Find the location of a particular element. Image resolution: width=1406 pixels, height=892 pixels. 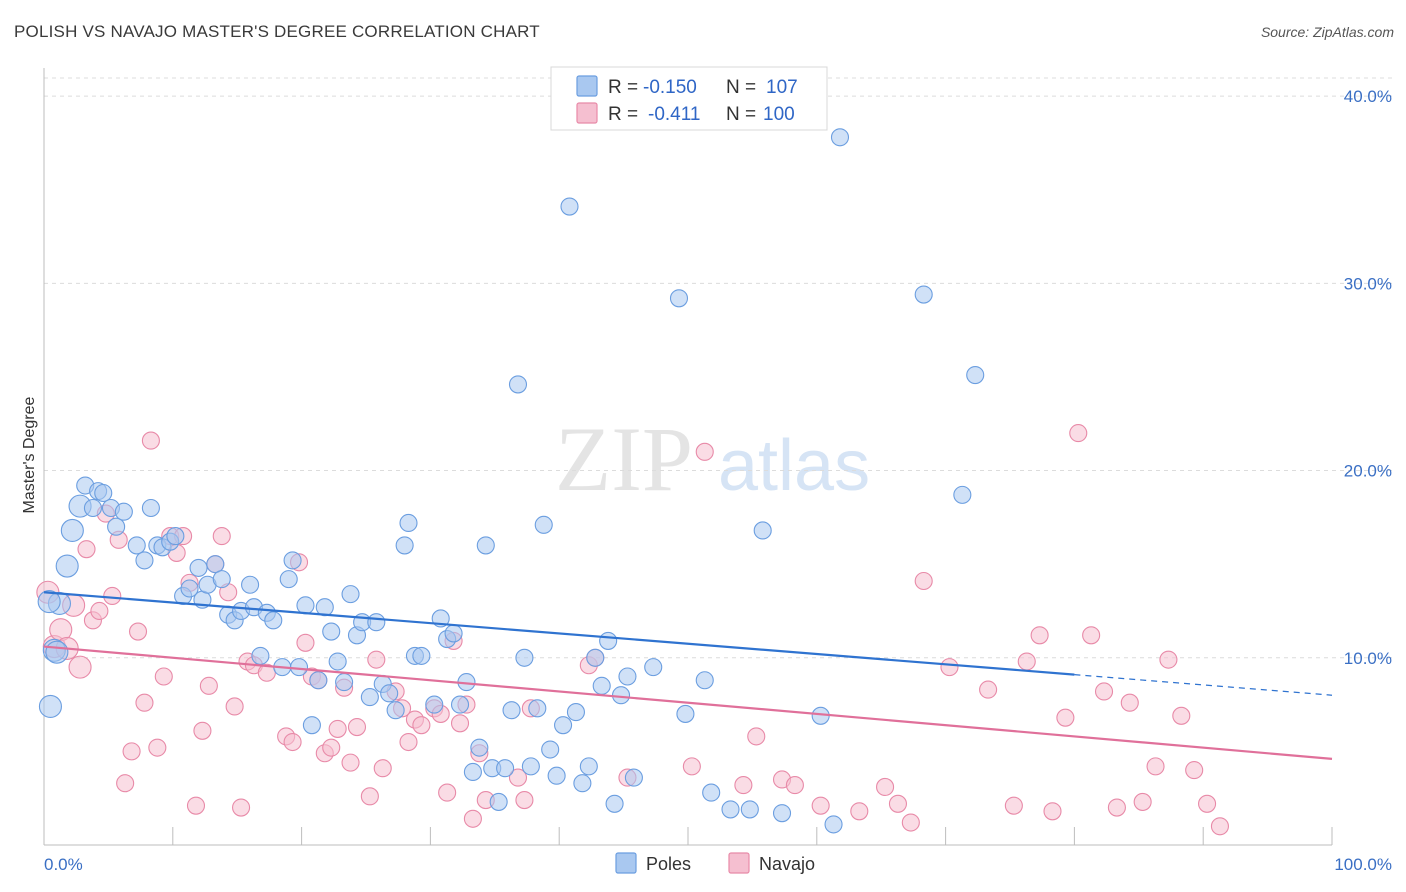

legend-poles-r-value: -0.150 is located at coordinates (670, 87).